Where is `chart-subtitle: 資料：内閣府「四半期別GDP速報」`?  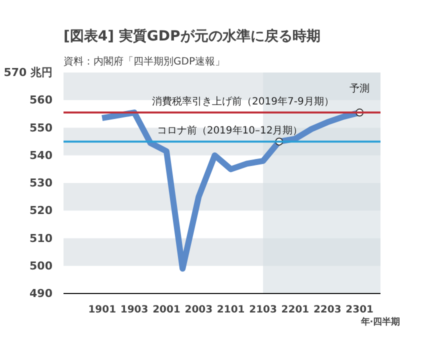
chart-subtitle: 資料：内閣府「四半期別GDP速報」 is located at coordinates (144, 62).